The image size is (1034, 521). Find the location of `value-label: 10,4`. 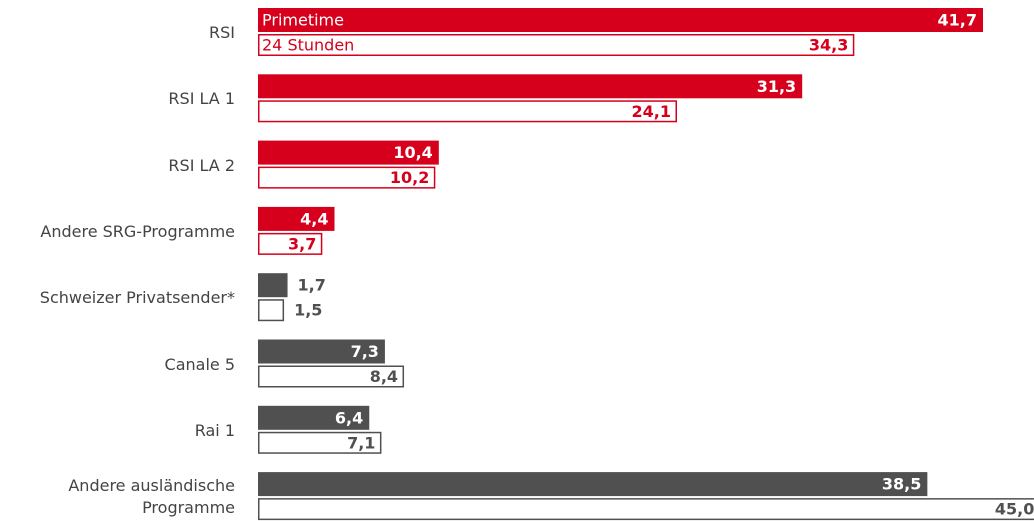

value-label: 10,4 is located at coordinates (412, 152).